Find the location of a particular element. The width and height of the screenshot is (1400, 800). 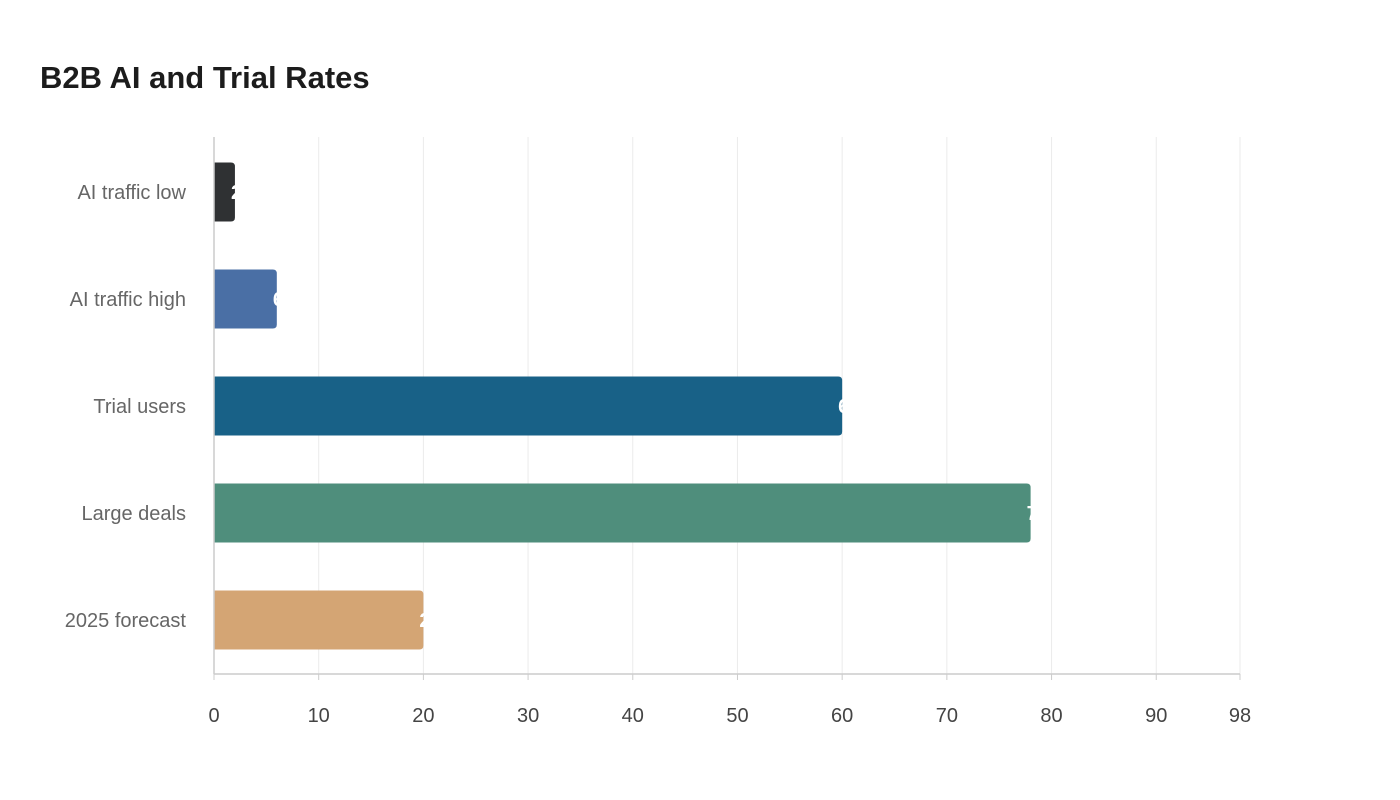

x-tick-label: 70 is located at coordinates (947, 716).